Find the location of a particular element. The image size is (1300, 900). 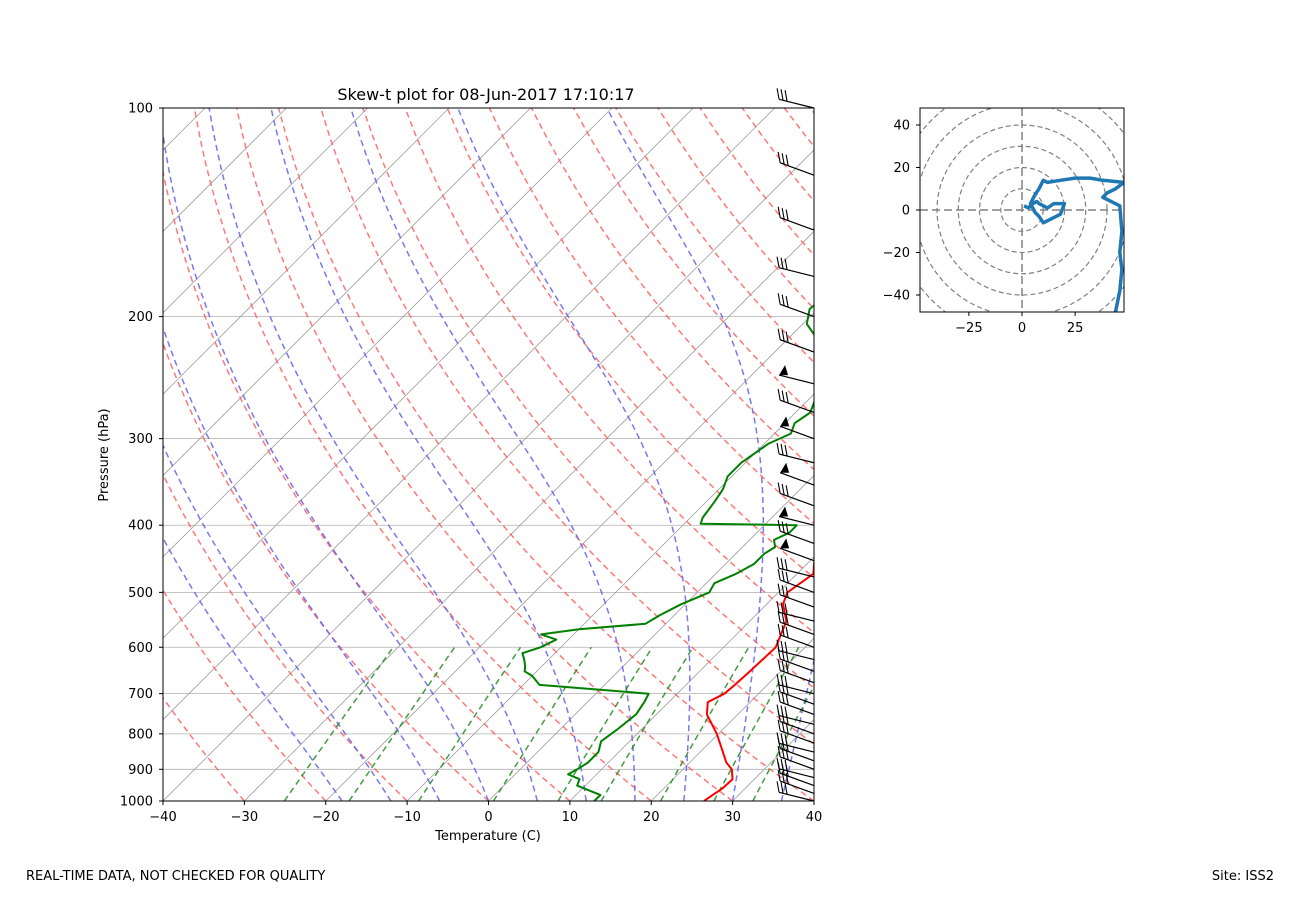

temperature-profile-line is located at coordinates (758, 680).